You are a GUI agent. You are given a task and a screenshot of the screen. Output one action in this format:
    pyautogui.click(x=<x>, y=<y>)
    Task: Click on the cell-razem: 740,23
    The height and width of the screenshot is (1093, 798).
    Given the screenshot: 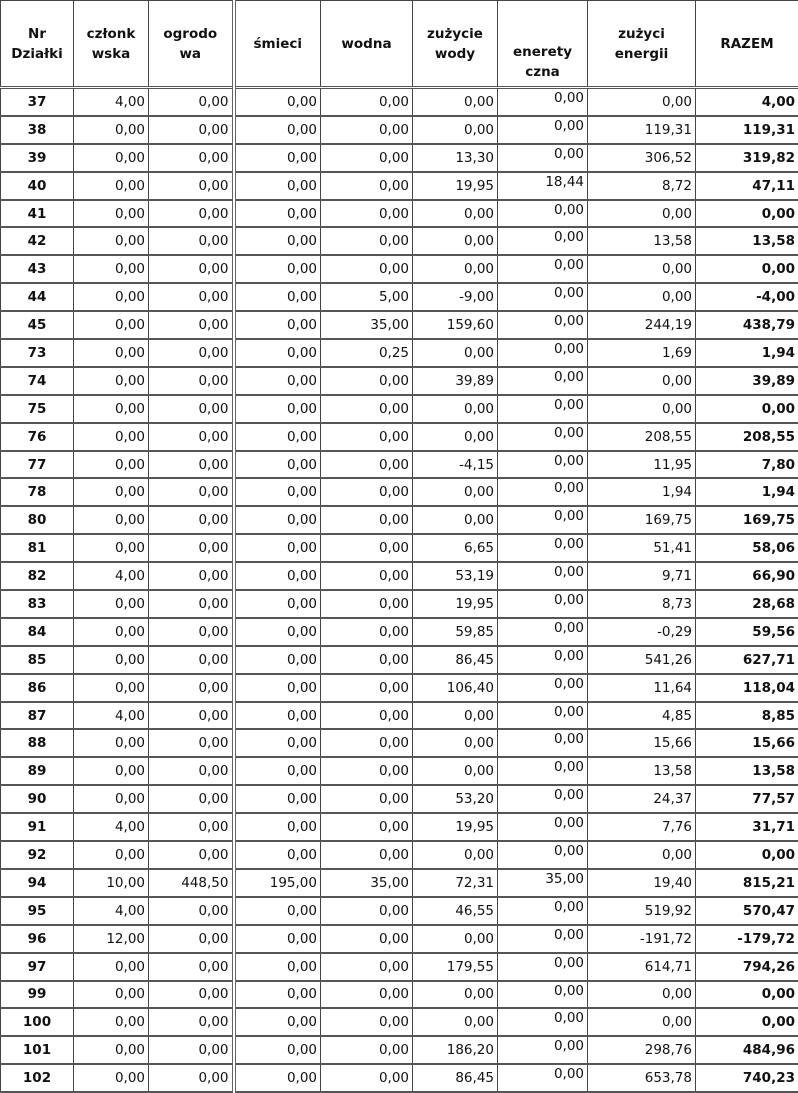 What is the action you would take?
    pyautogui.click(x=747, y=1078)
    